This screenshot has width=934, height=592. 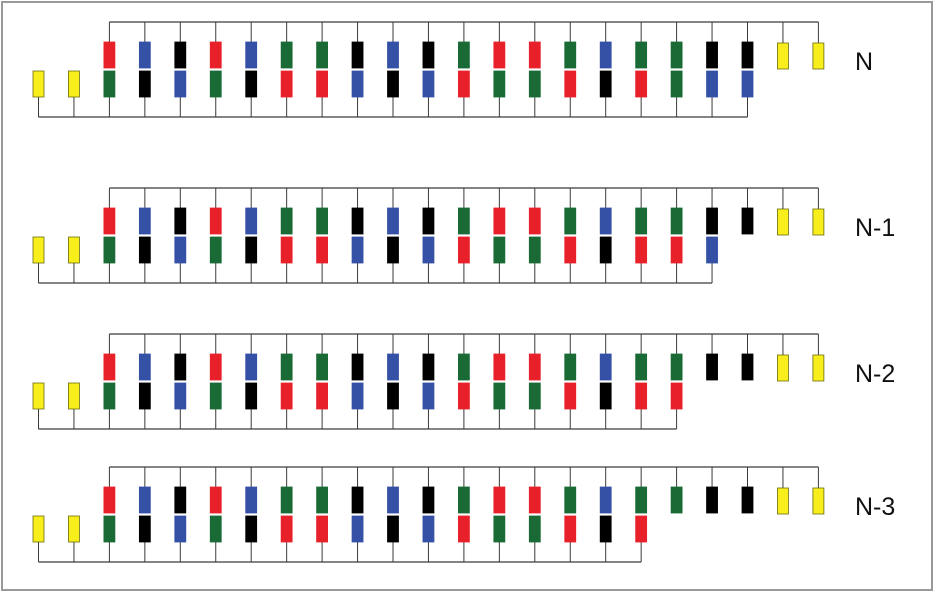 I want to click on row-label: N-3, so click(x=875, y=507).